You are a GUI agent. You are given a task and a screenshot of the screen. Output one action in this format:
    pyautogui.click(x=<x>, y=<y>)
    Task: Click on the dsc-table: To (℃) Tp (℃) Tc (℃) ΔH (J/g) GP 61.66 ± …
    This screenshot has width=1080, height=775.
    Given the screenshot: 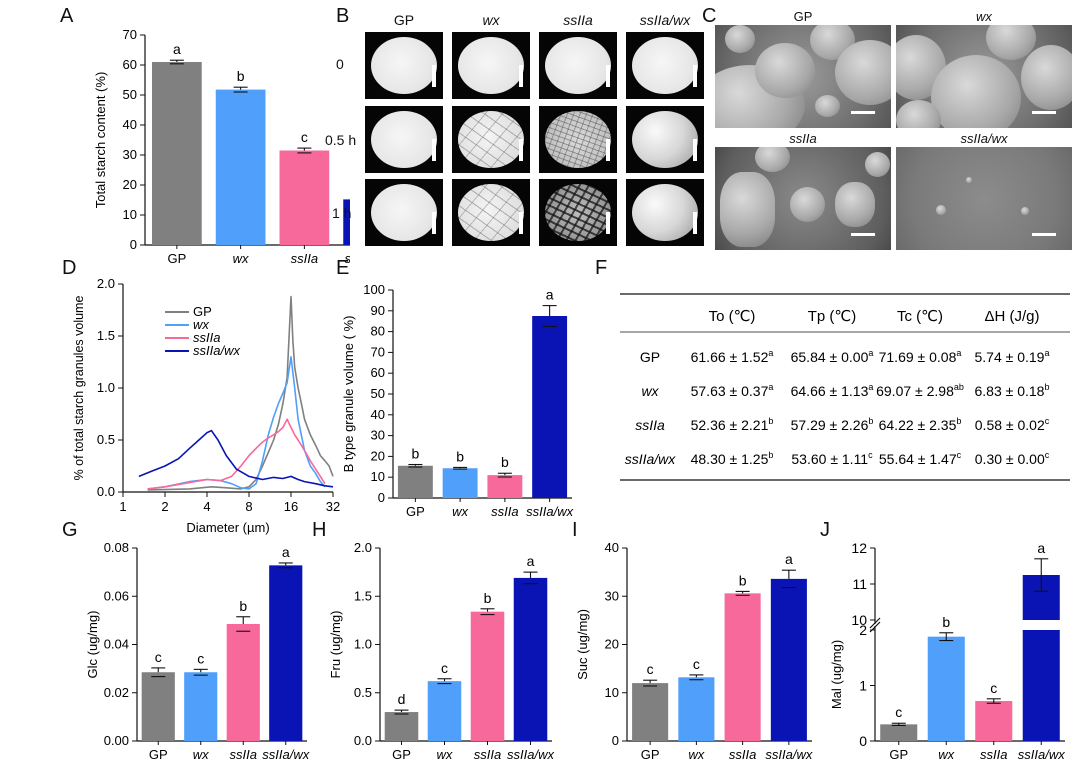 What is the action you would take?
    pyautogui.click(x=845, y=387)
    